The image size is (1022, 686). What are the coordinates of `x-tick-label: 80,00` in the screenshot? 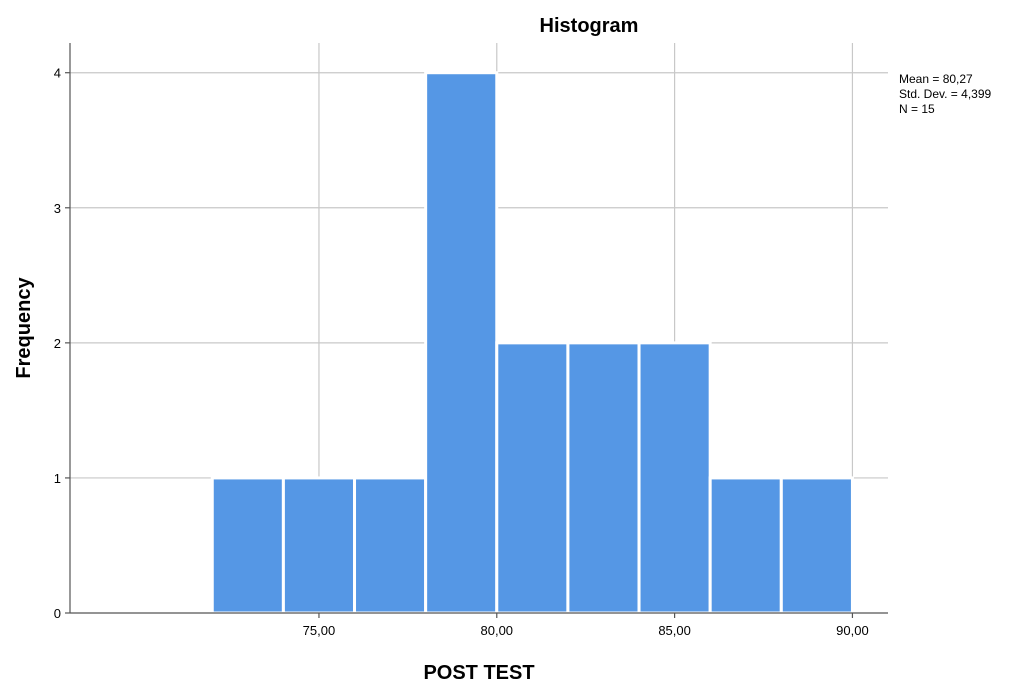 It's located at (497, 630).